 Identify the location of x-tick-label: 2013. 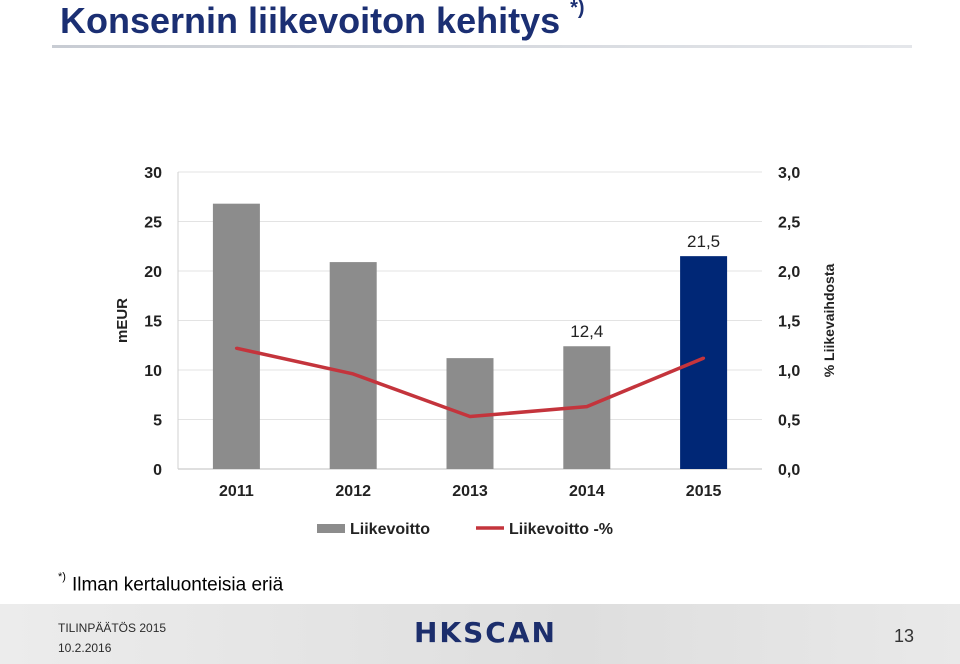
(470, 491).